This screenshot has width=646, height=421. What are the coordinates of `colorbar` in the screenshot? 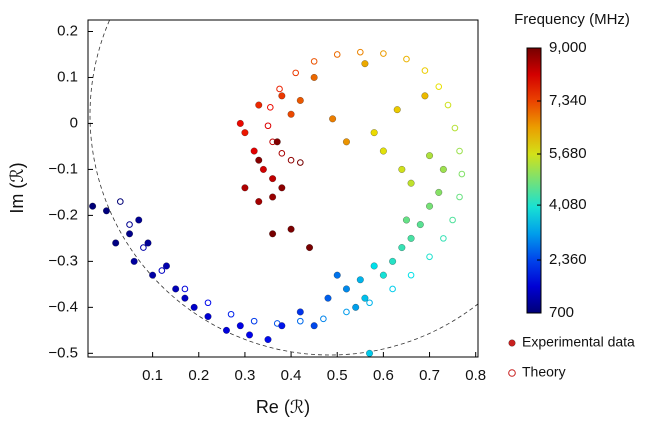 It's located at (534, 180).